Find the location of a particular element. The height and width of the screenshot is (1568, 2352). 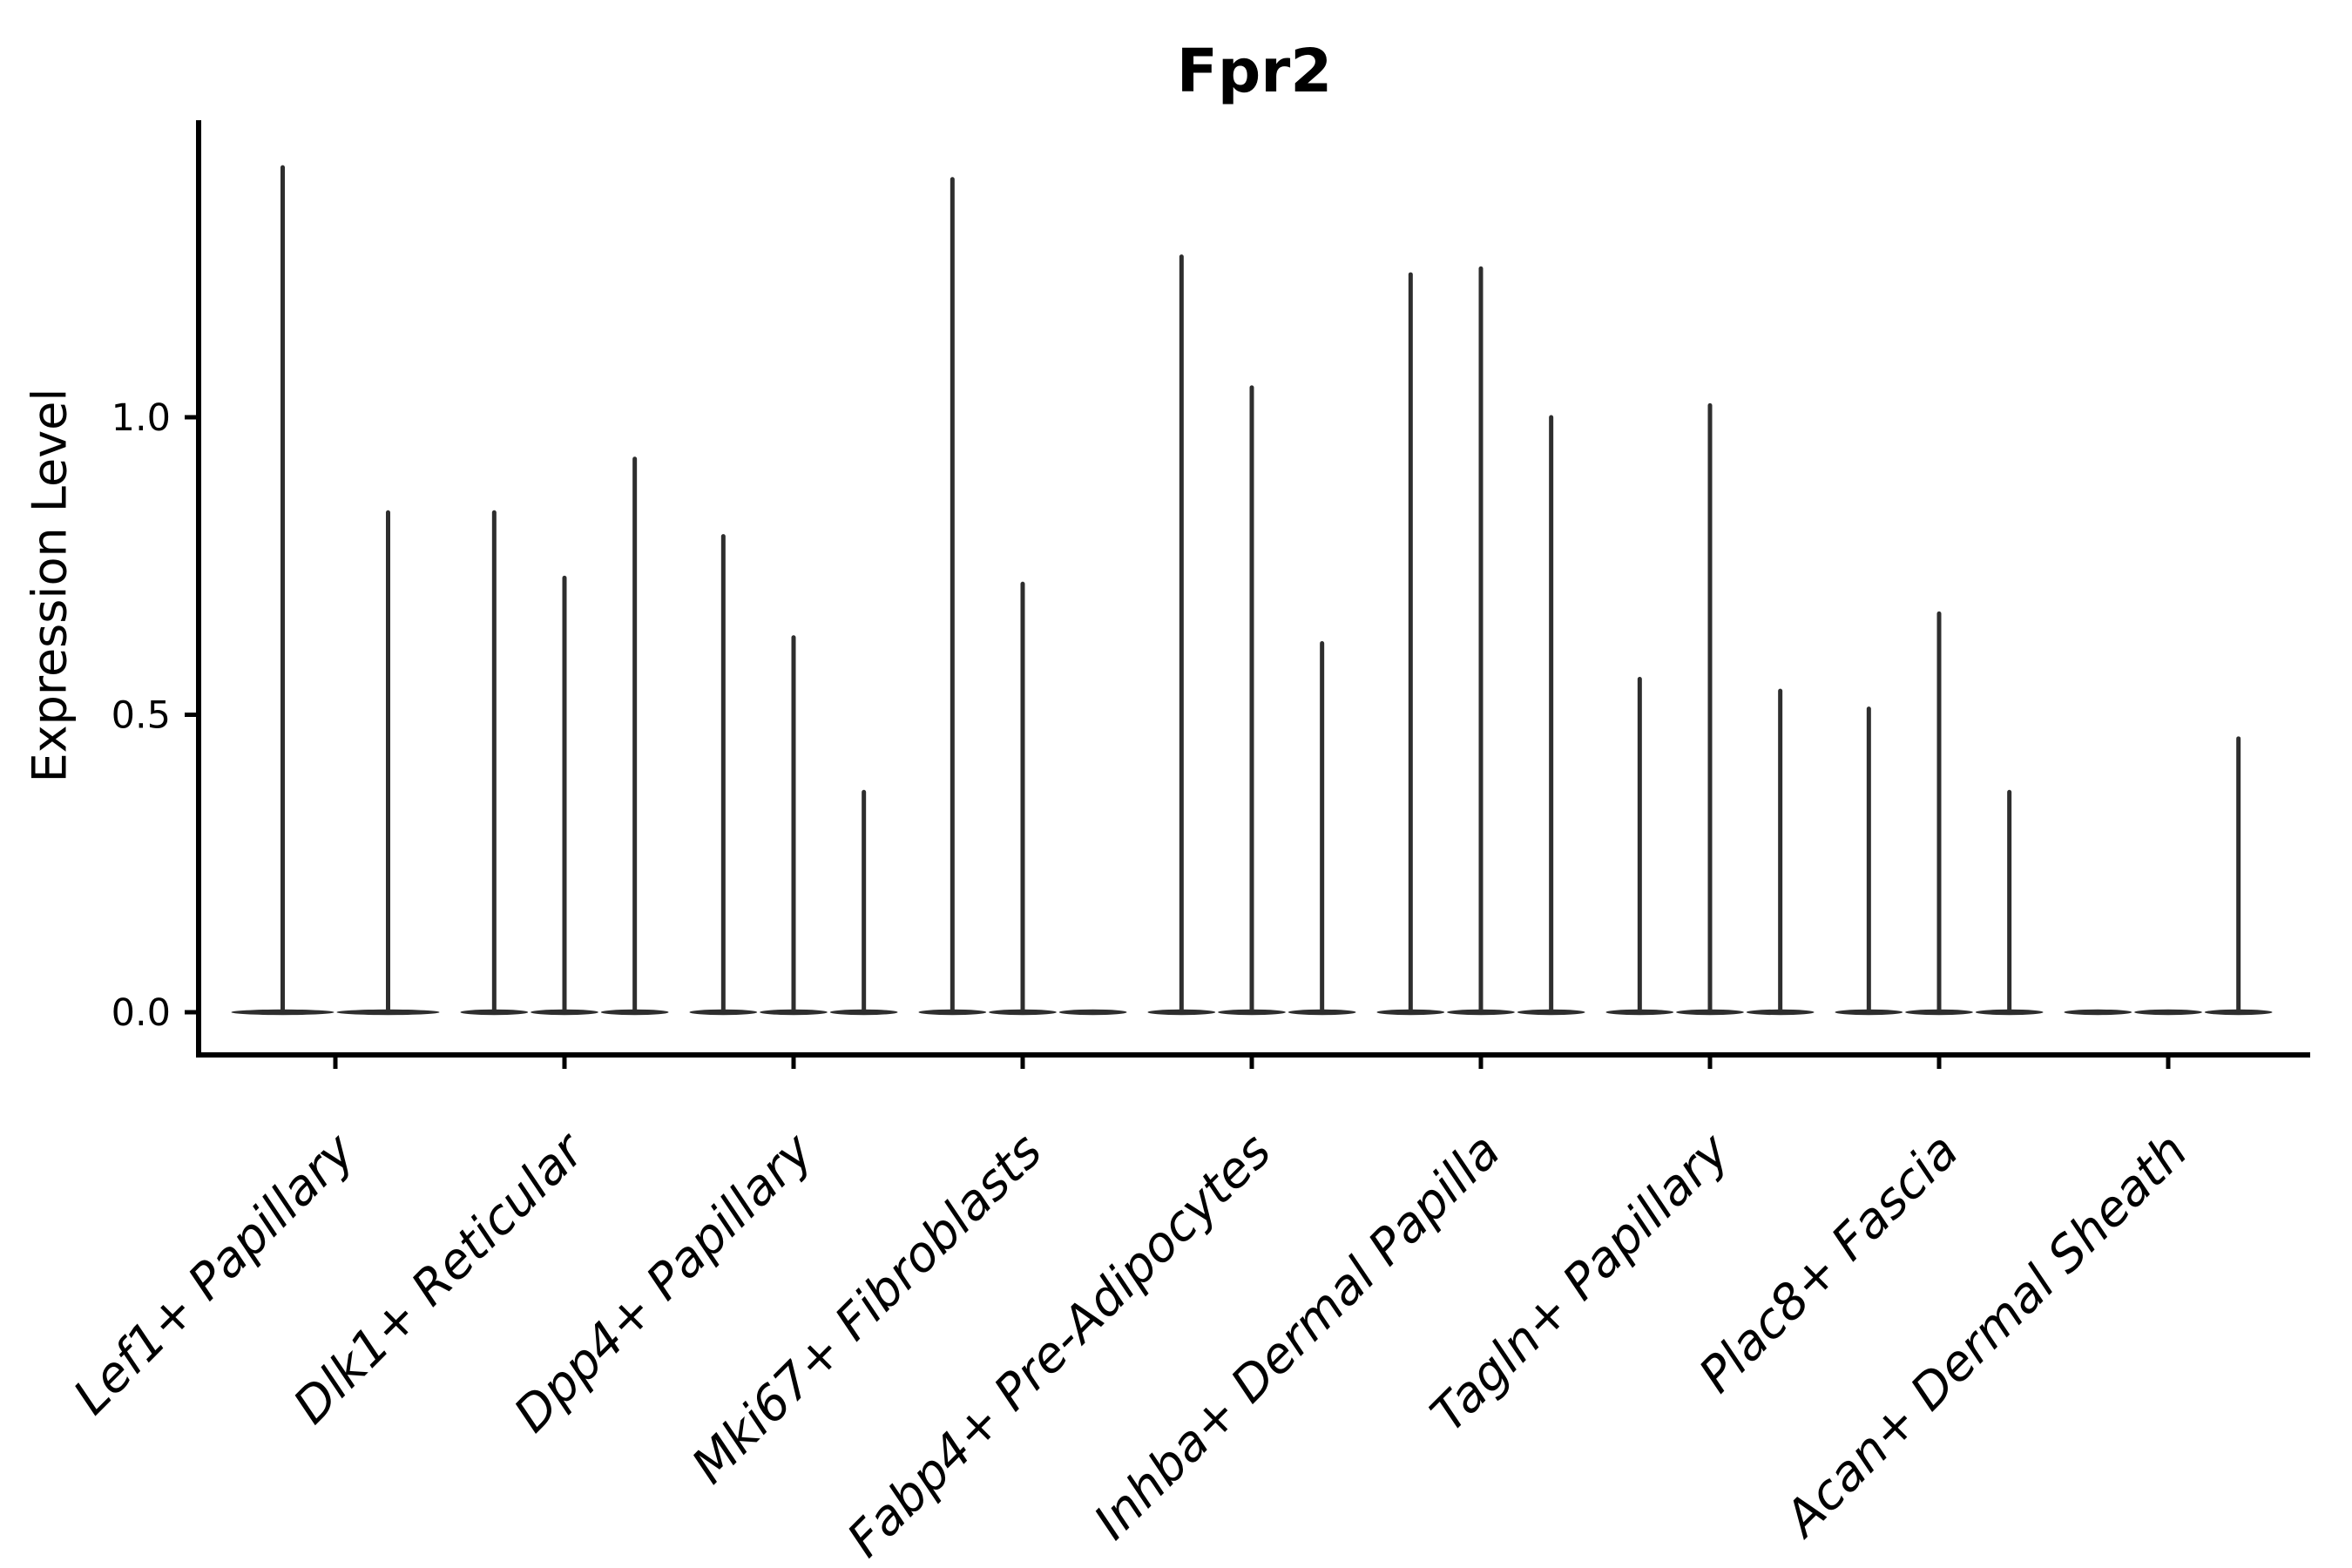

x-axis-tick-label: Acan+ Dermal Sheath is located at coordinates (1986, 1336).